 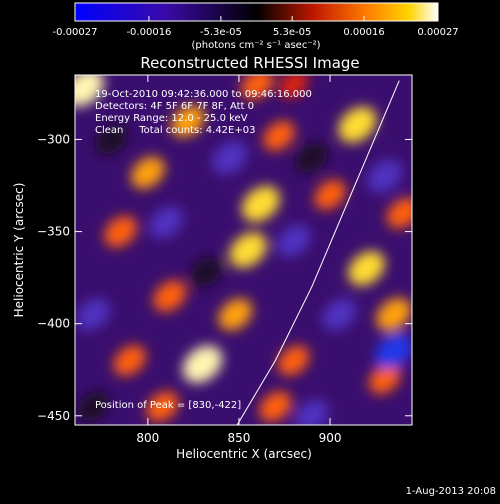 I want to click on annotation-time-range: 19-Oct-2010 09:42:36.000 to 09:46:16.000, so click(x=203, y=94).